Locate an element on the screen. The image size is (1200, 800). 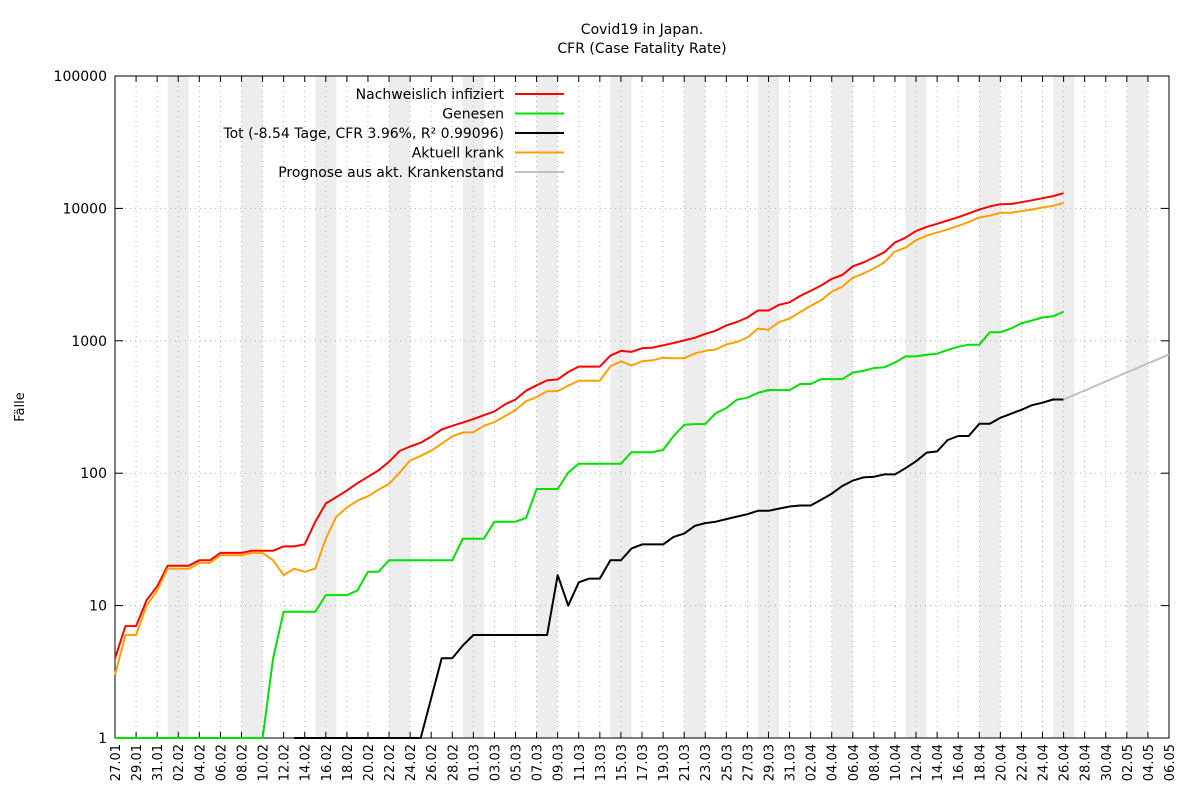
x-tick-label: 26.04 is located at coordinates (1065, 762).